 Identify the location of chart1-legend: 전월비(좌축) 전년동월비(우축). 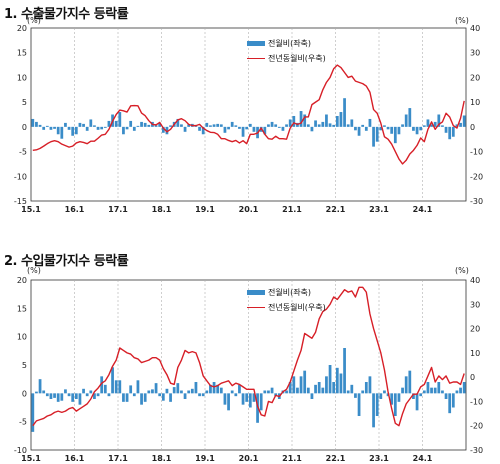
(286, 51).